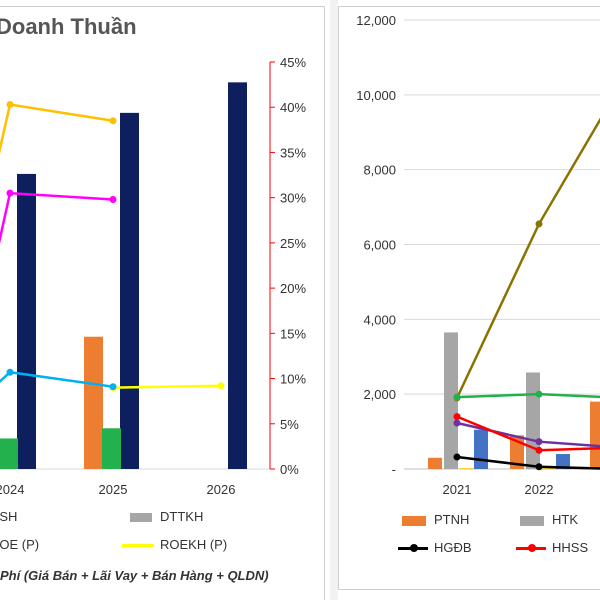 This screenshot has width=600, height=600. I want to click on legend-label: ROEKH (P), so click(194, 544).